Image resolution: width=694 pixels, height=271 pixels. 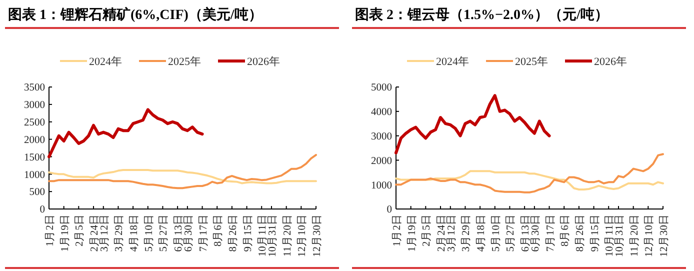 I want to click on y-tick-label: 500, so click(x=37, y=192).